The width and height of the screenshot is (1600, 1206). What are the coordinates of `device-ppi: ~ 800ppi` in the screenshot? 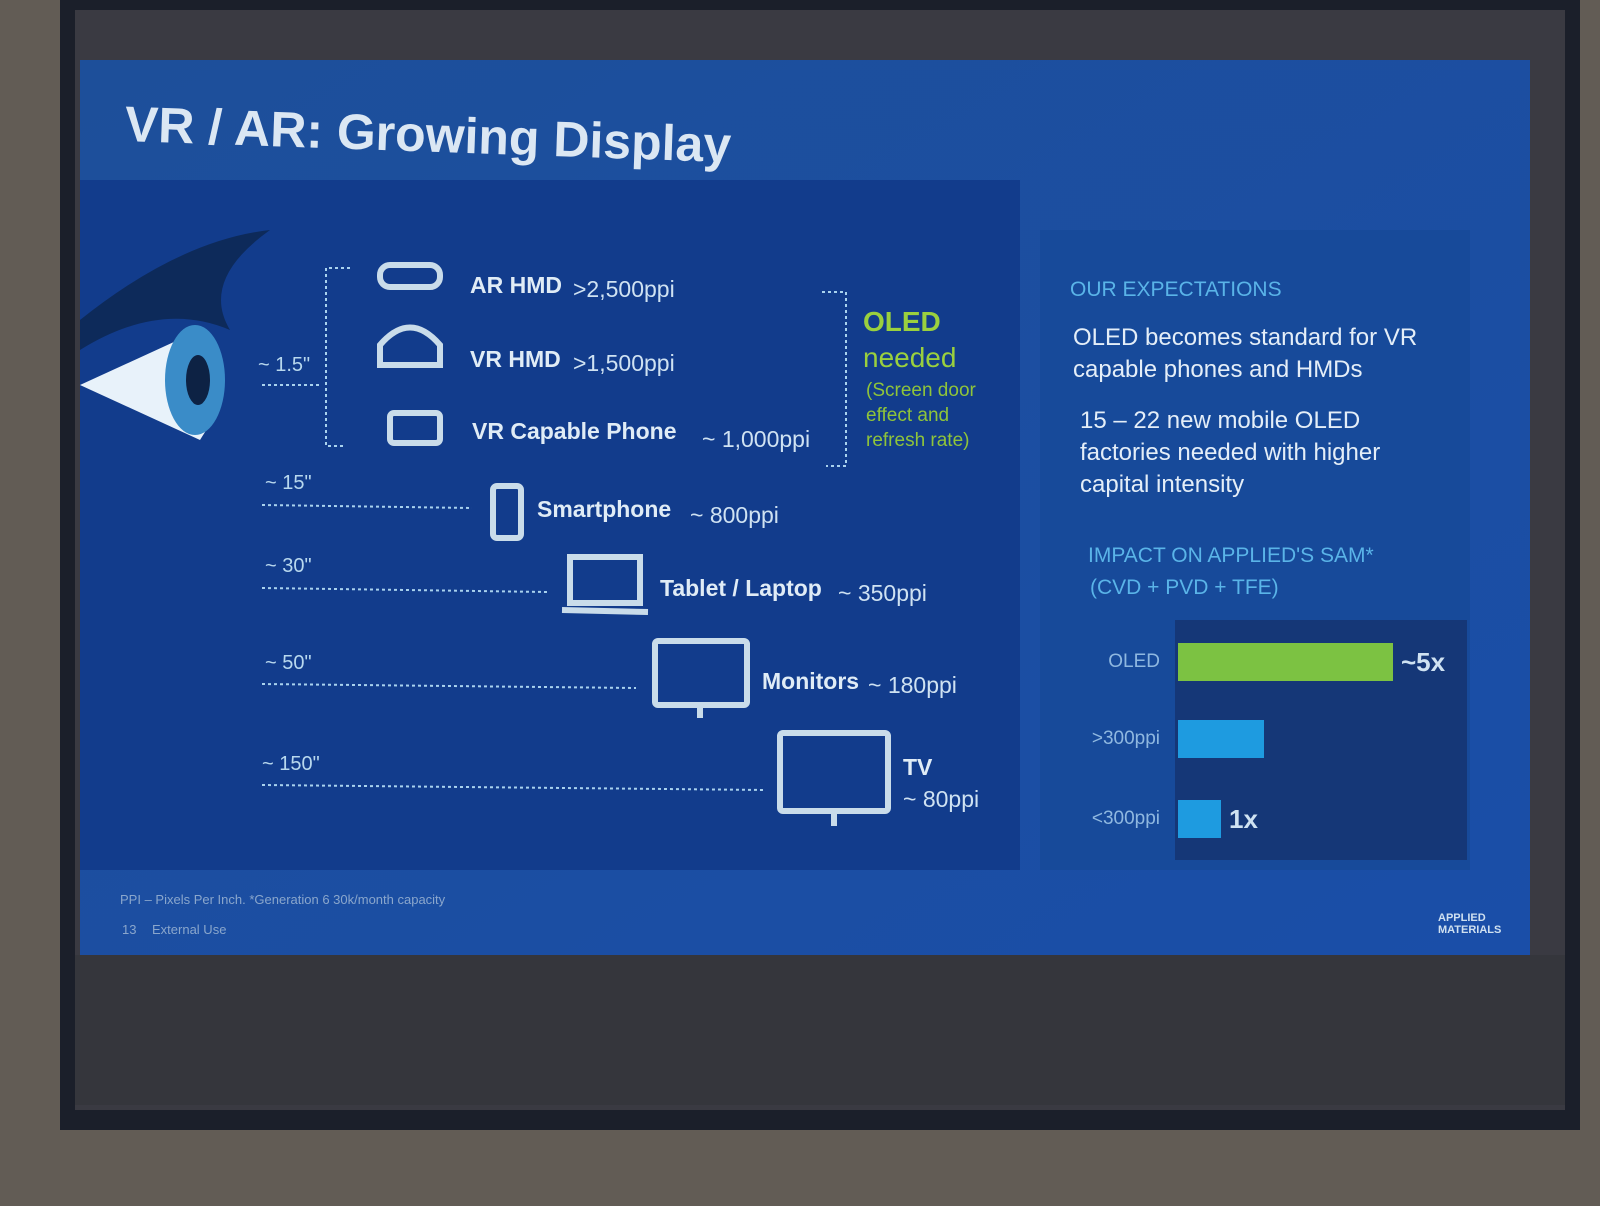 It's located at (734, 515).